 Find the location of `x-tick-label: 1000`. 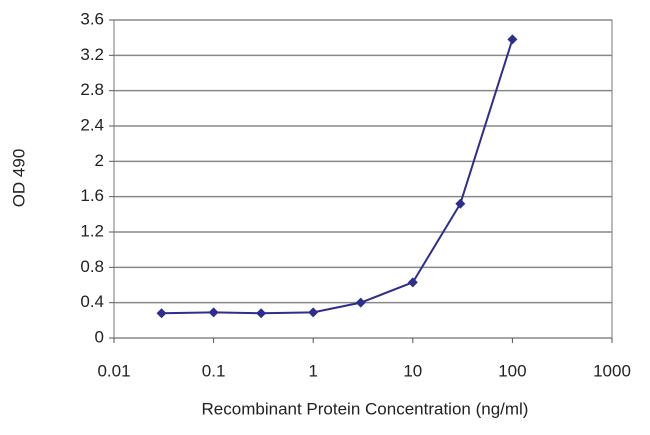

x-tick-label: 1000 is located at coordinates (612, 370).